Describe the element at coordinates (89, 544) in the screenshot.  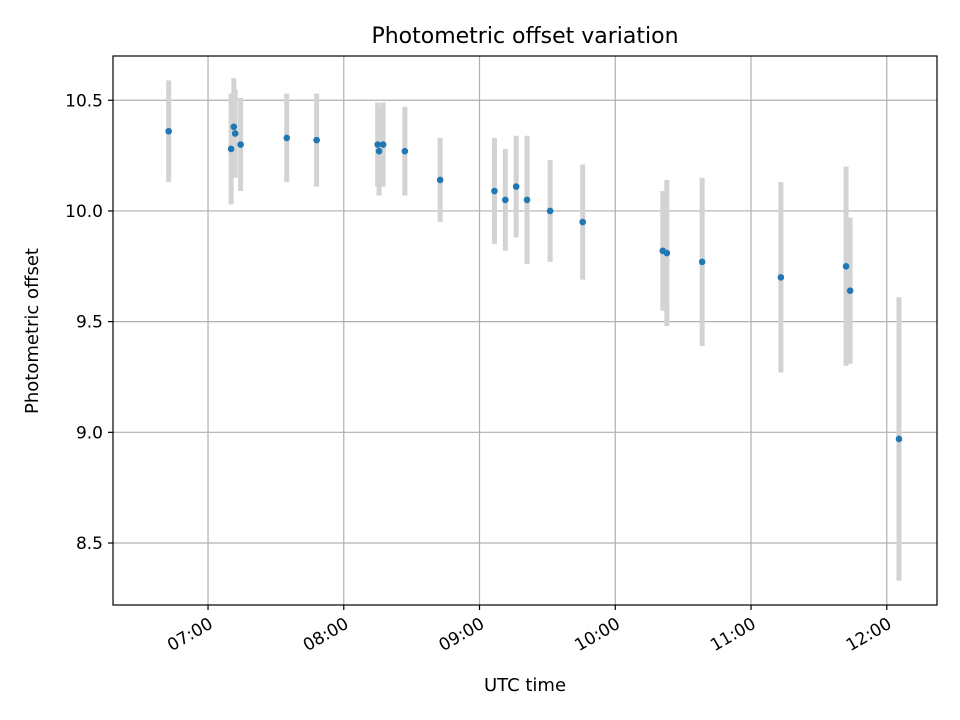
I see `y-tick-label: 8.5` at that location.